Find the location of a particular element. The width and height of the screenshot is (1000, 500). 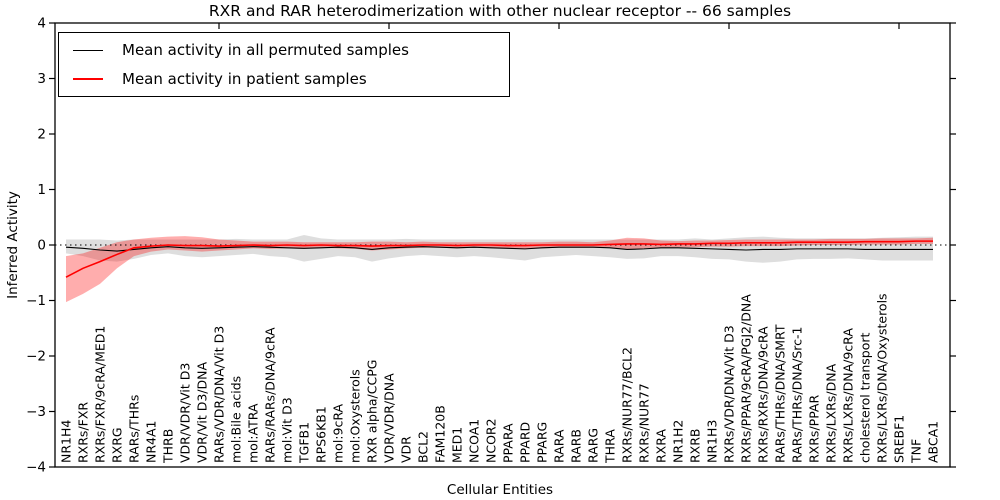

x-category-label: RARG is located at coordinates (593, 445).